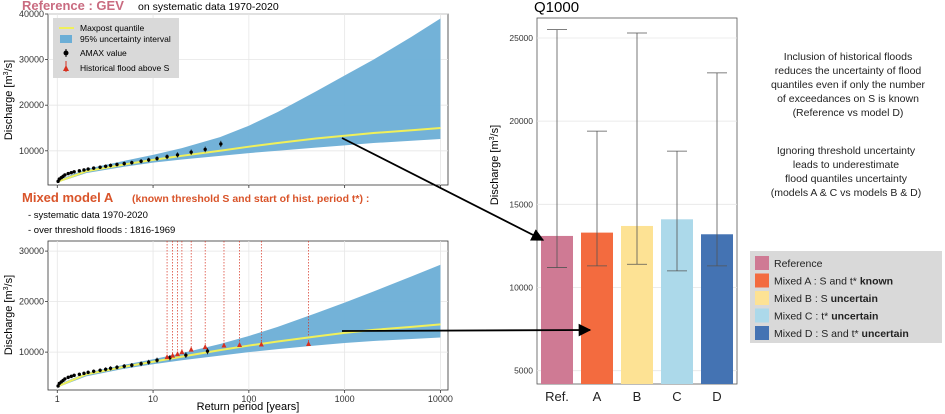 The width and height of the screenshot is (945, 414). Describe the element at coordinates (66, 39) in the screenshot. I see `legend-interval-swatch` at that location.